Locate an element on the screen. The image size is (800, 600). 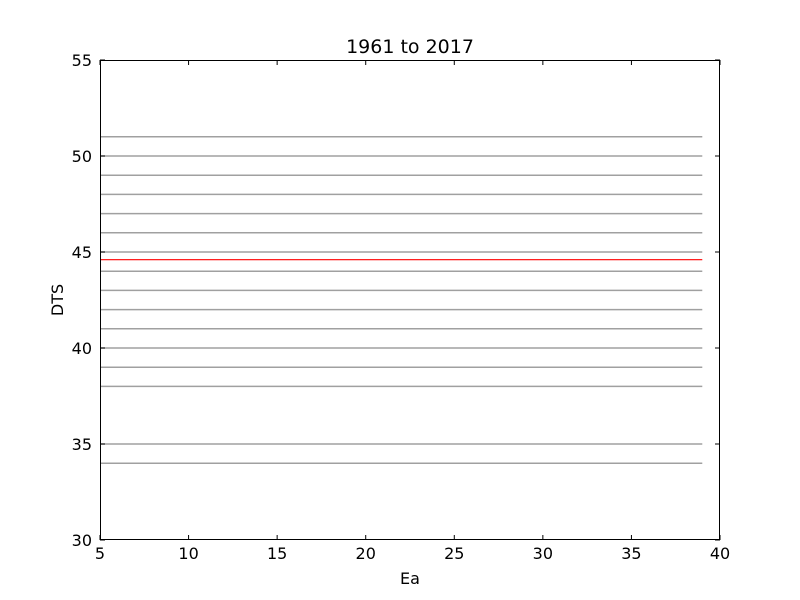
x-tick-label: 10 is located at coordinates (188, 553).